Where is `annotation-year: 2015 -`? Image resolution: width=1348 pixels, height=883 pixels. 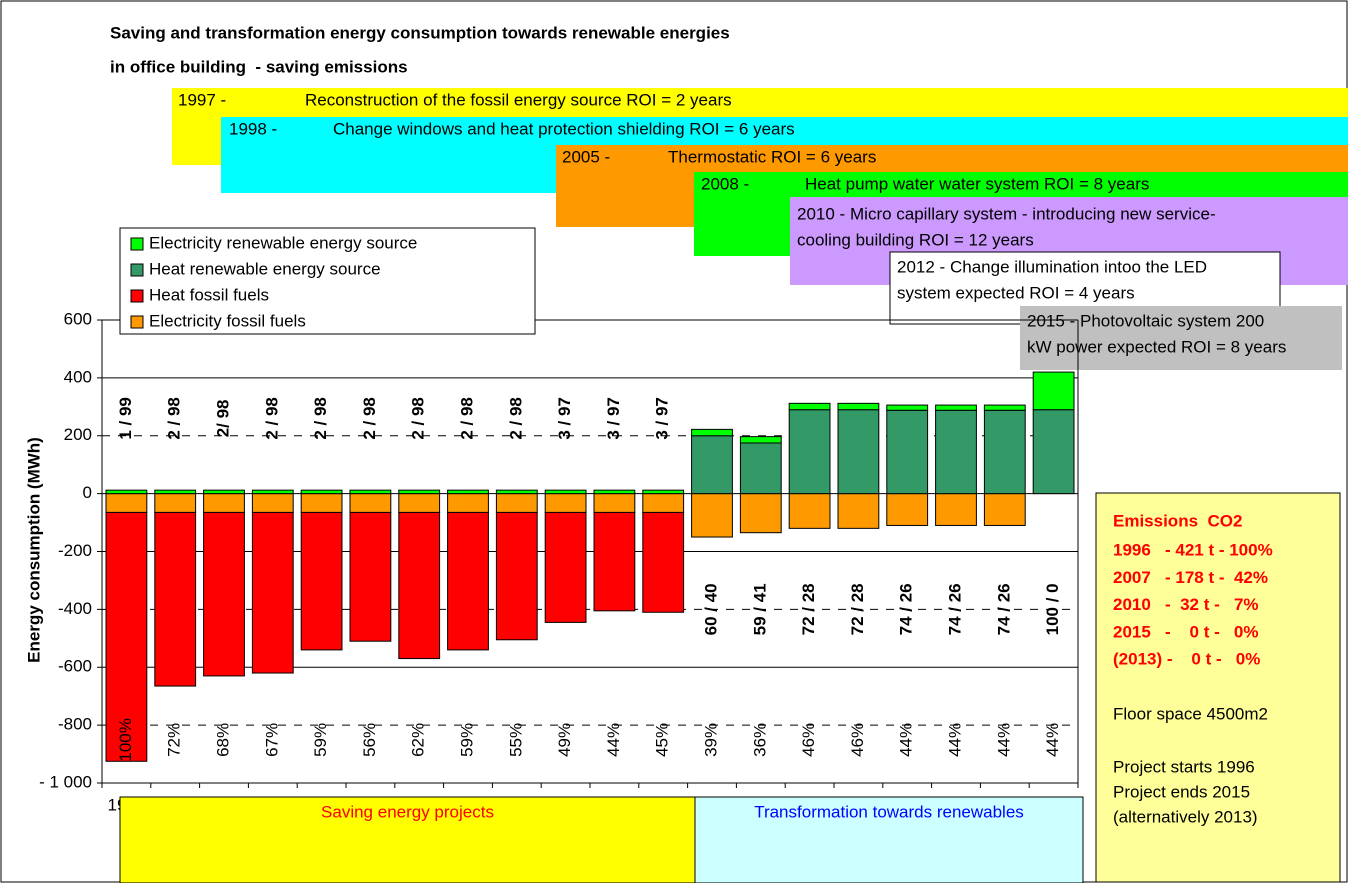
annotation-year: 2015 - is located at coordinates (1051, 320).